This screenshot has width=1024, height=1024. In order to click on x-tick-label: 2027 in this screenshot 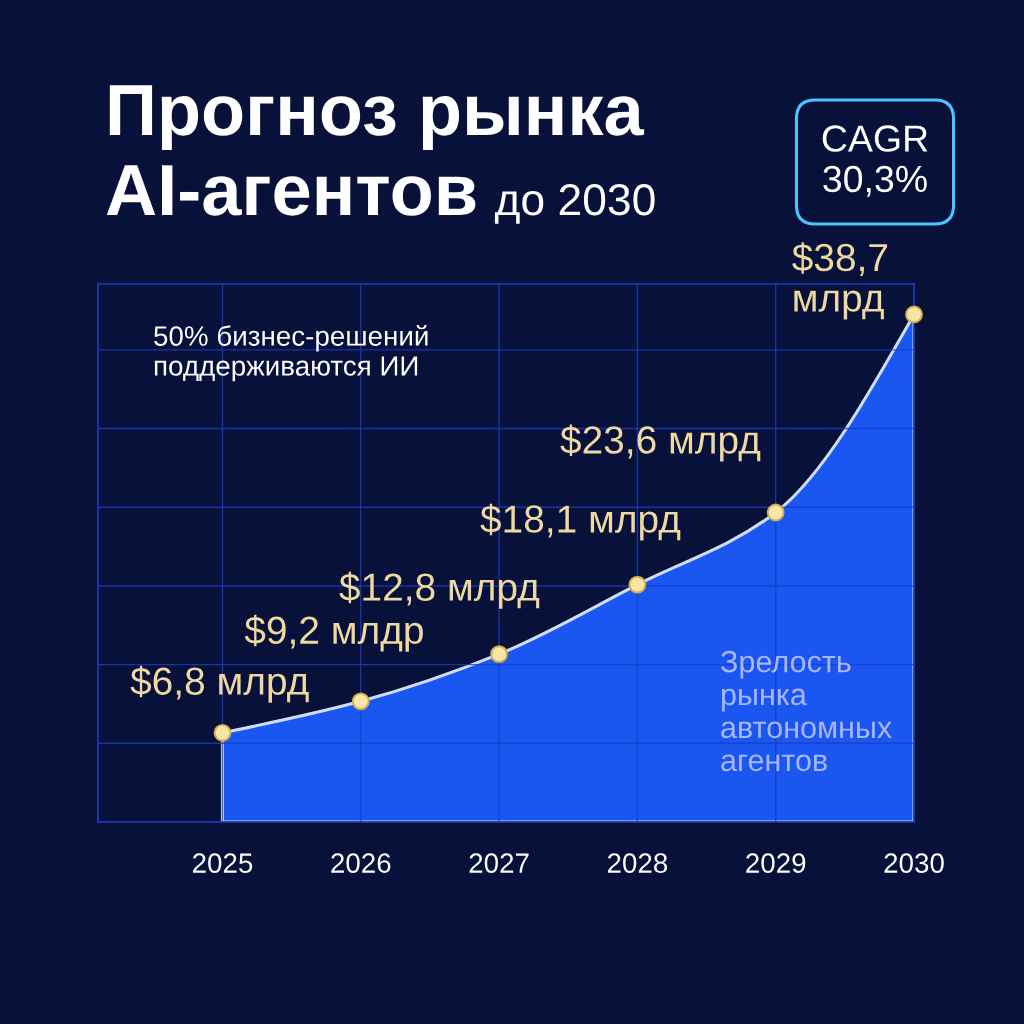, I will do `click(499, 863)`.